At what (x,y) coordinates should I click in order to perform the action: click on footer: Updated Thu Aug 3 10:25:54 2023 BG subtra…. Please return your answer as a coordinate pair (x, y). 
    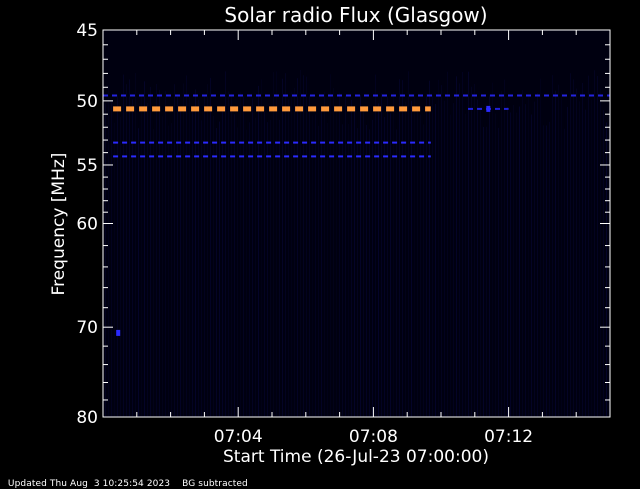
    Looking at the image, I should click on (131, 479).